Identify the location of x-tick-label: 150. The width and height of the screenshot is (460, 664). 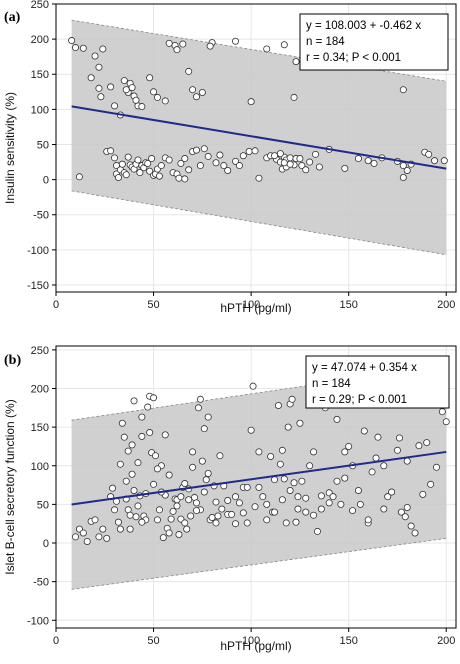
(349, 641).